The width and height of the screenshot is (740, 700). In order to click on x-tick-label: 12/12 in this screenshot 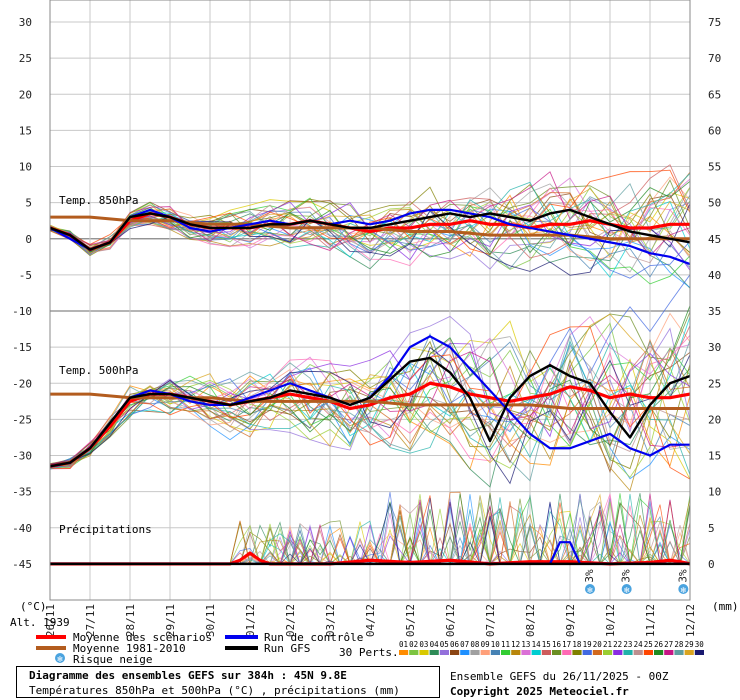, I will do `click(690, 620)`.